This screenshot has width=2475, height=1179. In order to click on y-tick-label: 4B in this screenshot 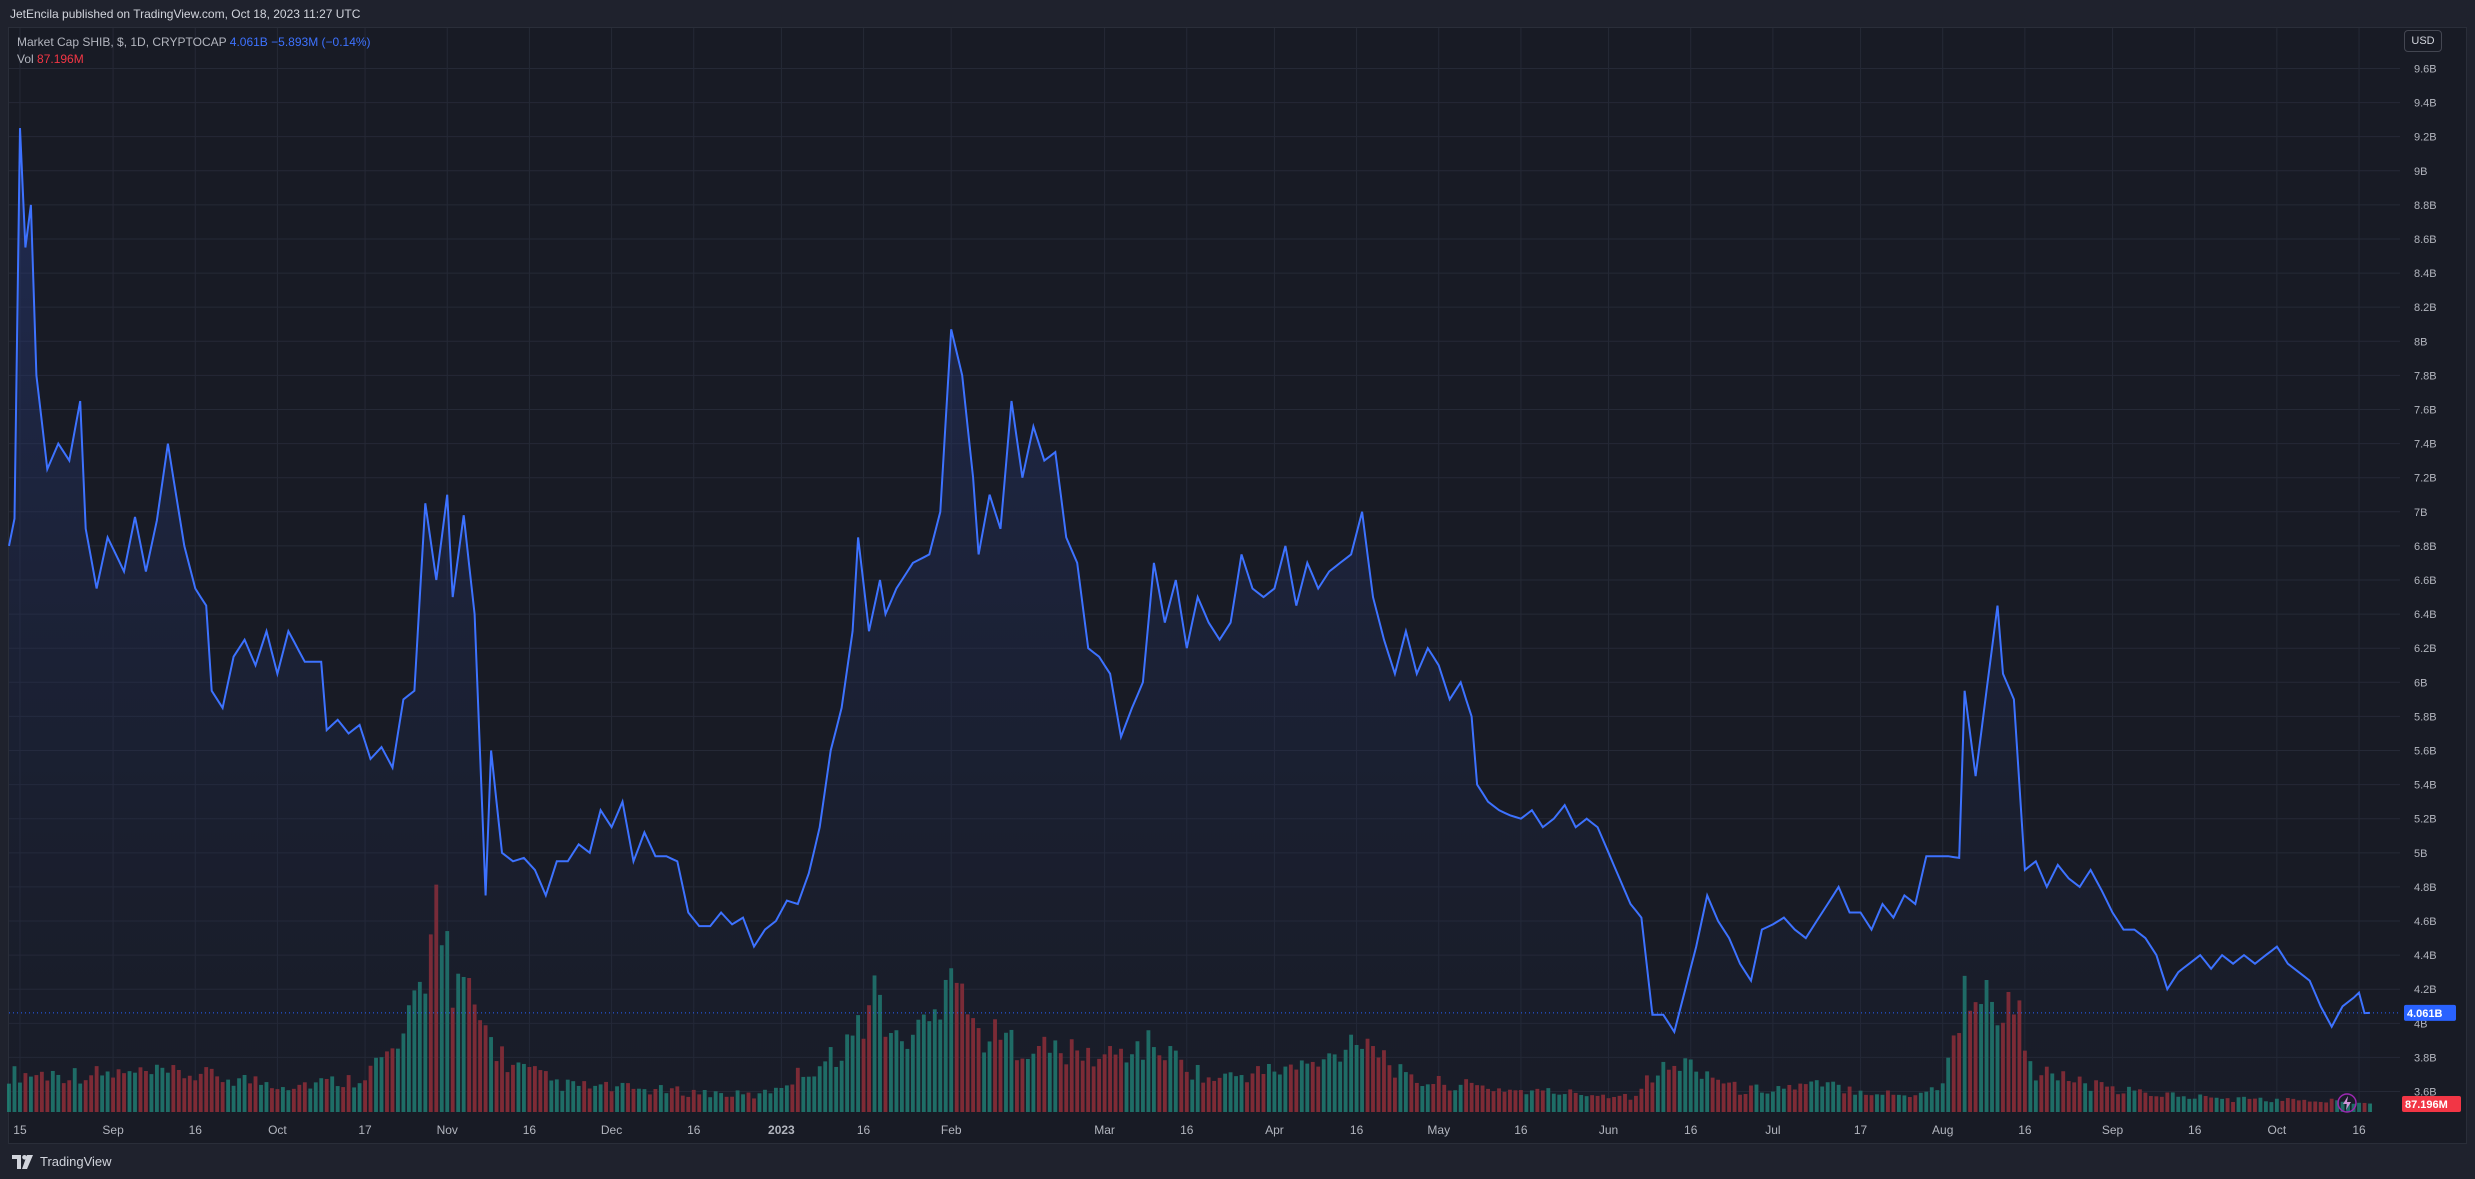, I will do `click(2420, 1024)`.